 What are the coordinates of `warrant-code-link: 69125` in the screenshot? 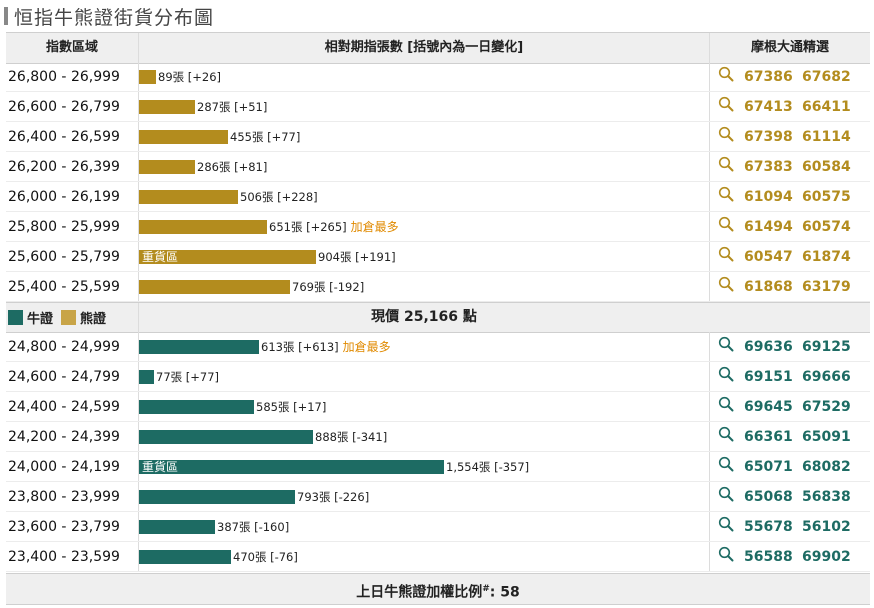 It's located at (826, 347).